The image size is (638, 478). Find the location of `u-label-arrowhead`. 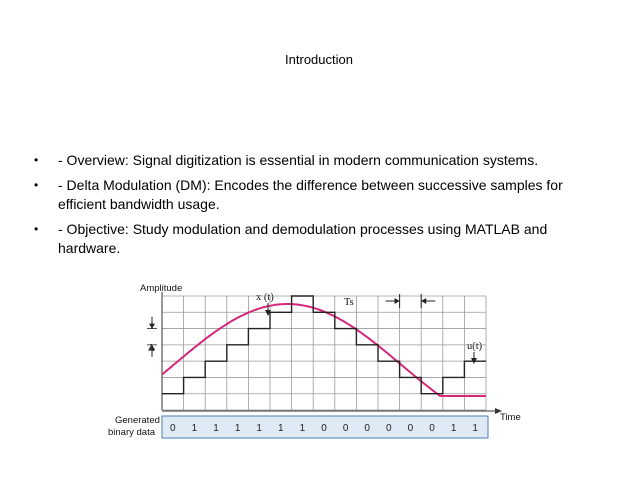

u-label-arrowhead is located at coordinates (474, 361).